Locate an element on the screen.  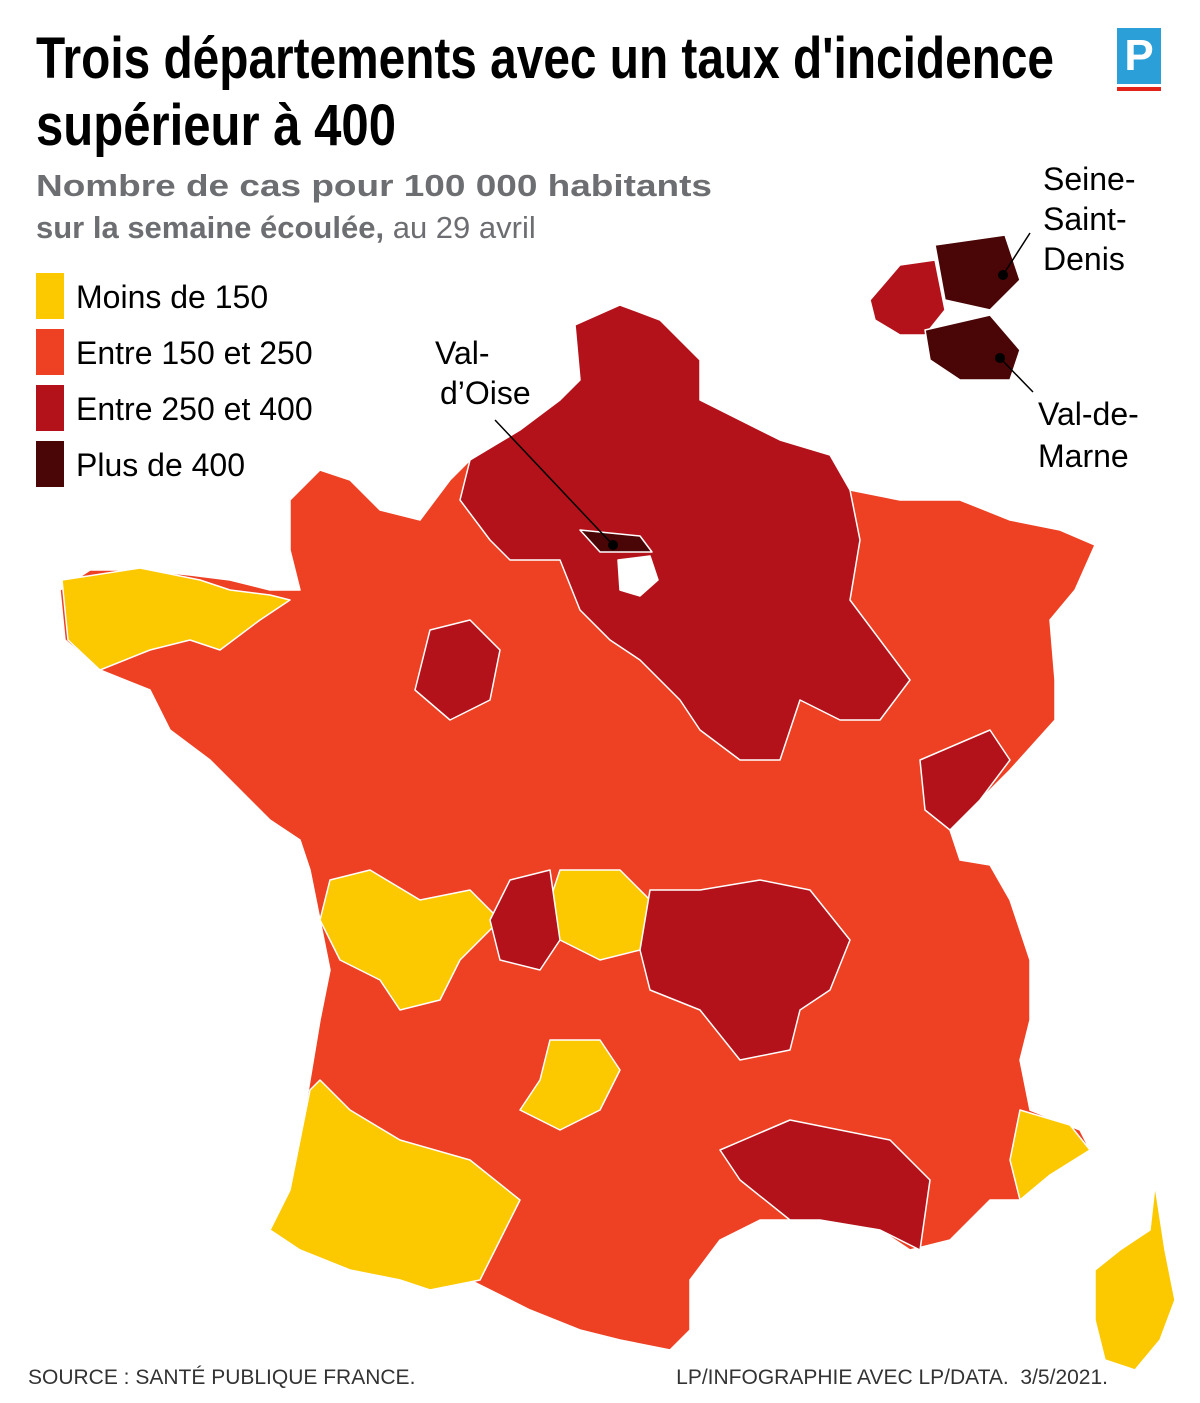
subtitle-bold: sur la semaine écoulée, is located at coordinates (210, 227).